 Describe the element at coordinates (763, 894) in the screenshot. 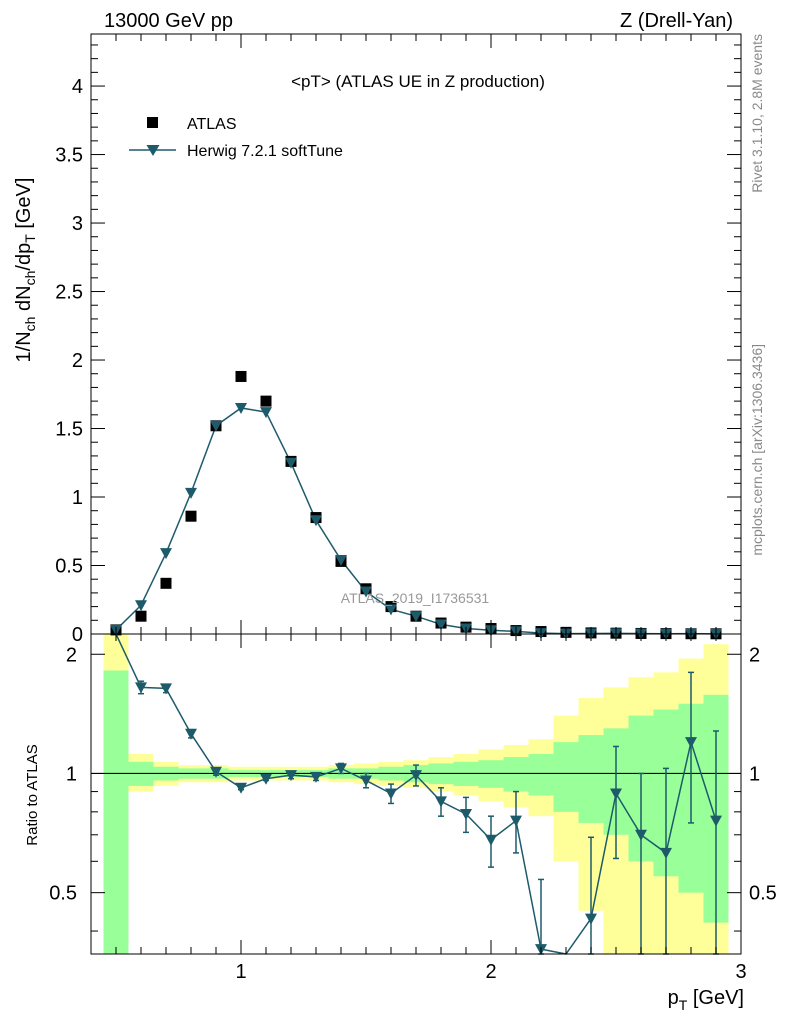

I see `ratio-tick-label-right: 0.5` at that location.